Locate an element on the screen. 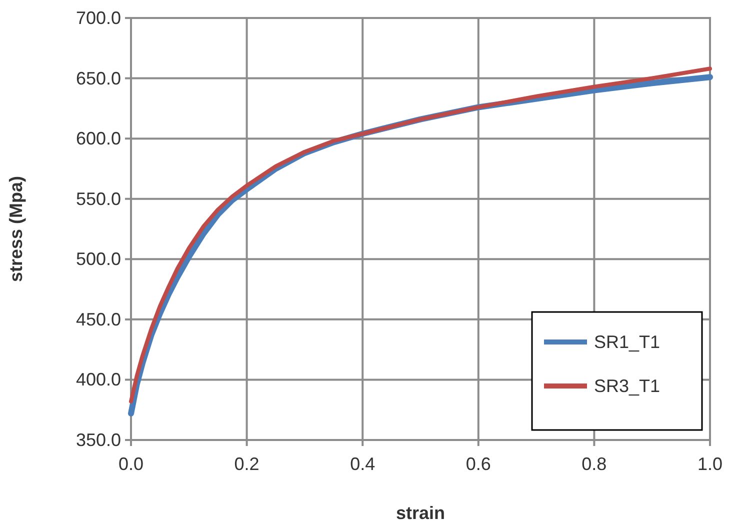 Image resolution: width=729 pixels, height=531 pixels. y-tick-label: 350.0 is located at coordinates (98, 440).